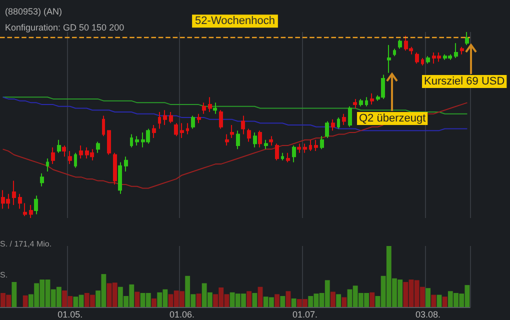  What do you see at coordinates (4, 275) in the screenshot?
I see `annotation: S.` at bounding box center [4, 275].